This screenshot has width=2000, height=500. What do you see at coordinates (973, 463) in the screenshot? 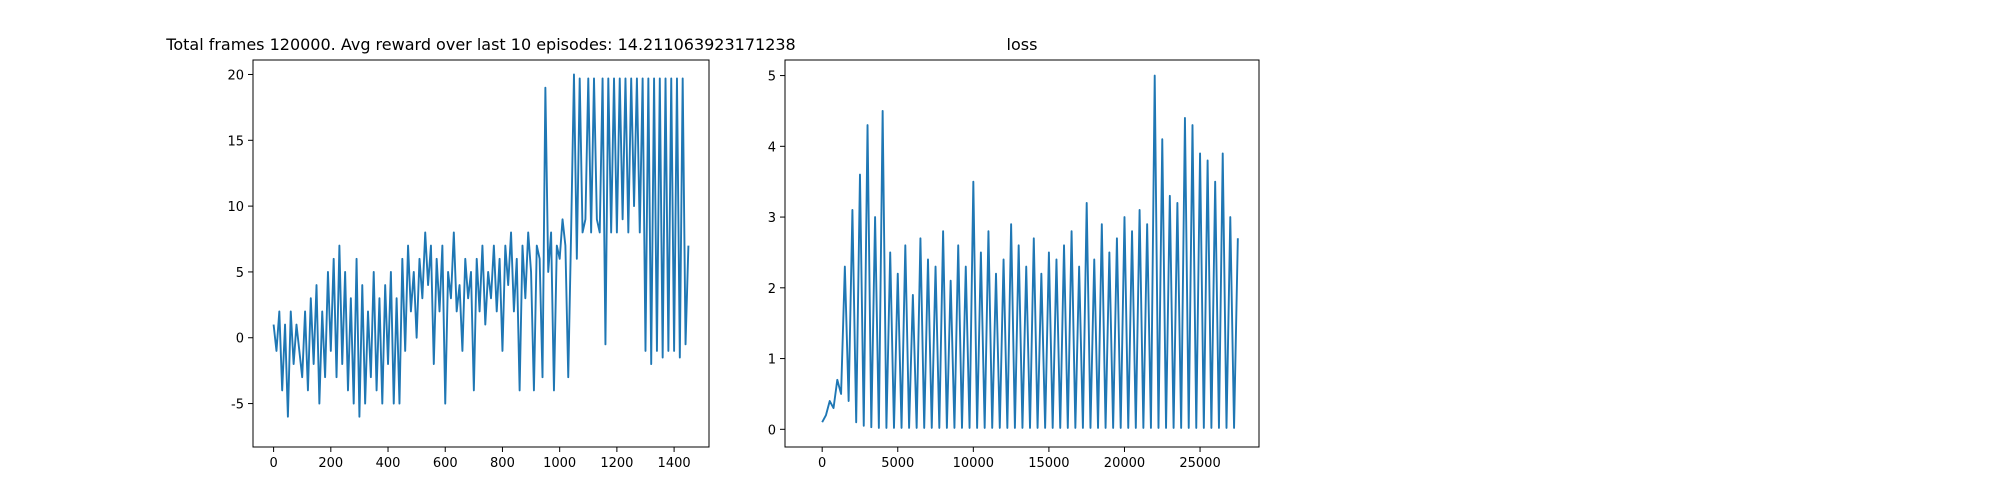
I see `x-tick-label: 10000` at bounding box center [973, 463].